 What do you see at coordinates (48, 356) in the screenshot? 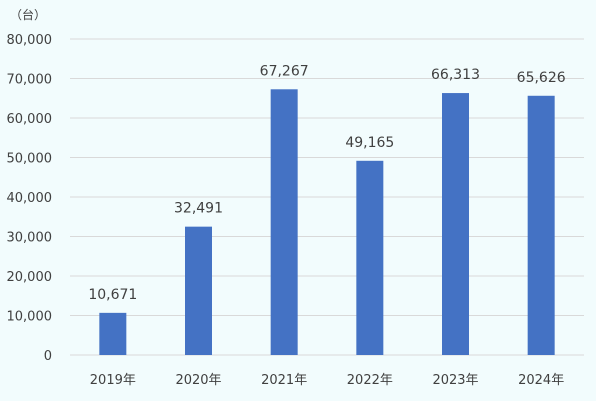
I see `y-tick-label: 0` at bounding box center [48, 356].